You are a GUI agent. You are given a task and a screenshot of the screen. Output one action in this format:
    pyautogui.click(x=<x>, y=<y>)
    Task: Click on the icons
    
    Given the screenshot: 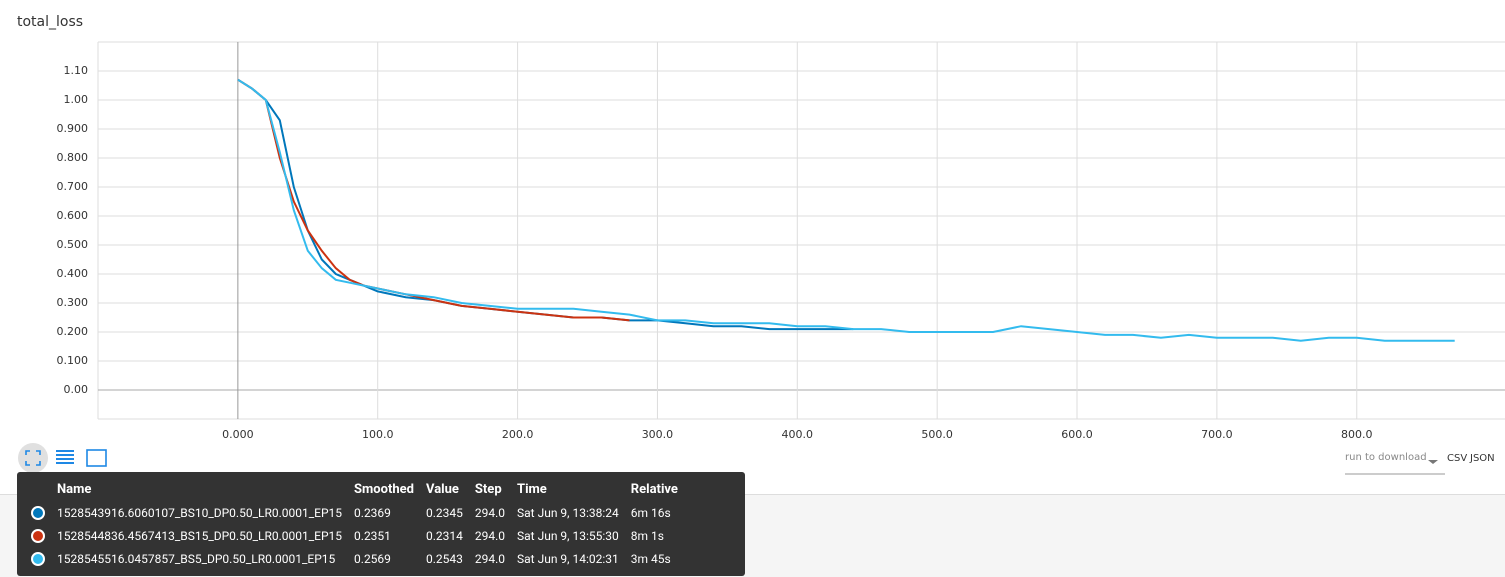 What is the action you would take?
    pyautogui.click(x=731, y=459)
    